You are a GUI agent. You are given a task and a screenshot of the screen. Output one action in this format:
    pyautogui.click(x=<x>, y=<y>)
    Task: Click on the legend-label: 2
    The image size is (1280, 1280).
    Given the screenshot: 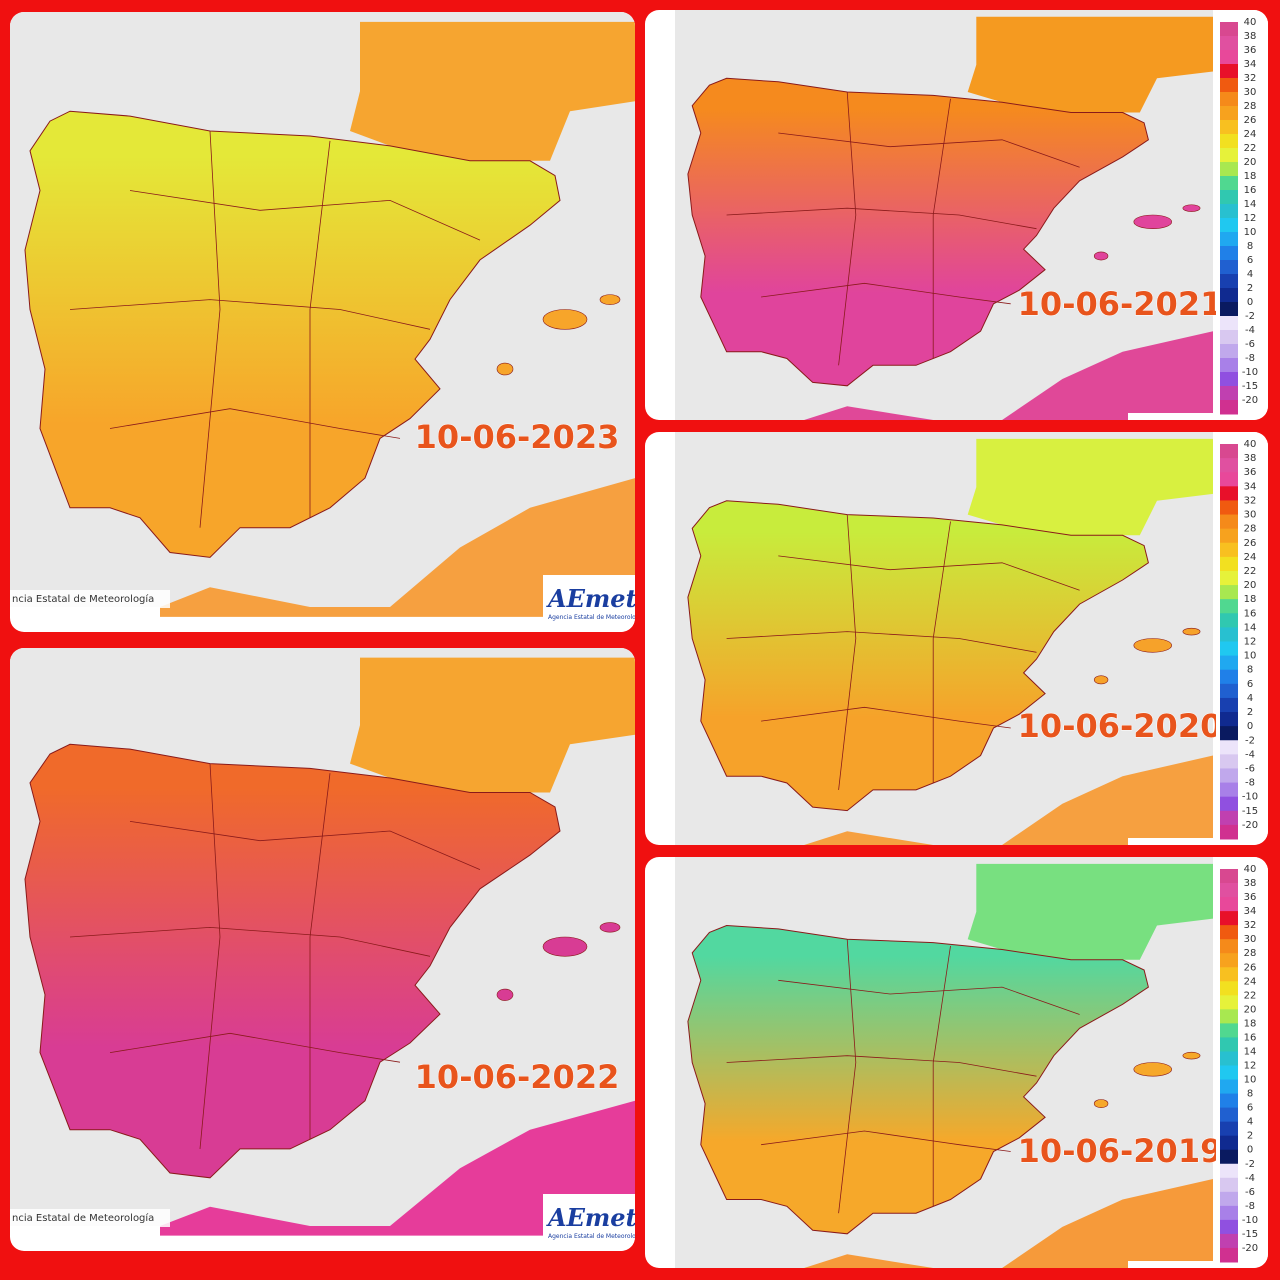 What is the action you would take?
    pyautogui.click(x=1250, y=1136)
    